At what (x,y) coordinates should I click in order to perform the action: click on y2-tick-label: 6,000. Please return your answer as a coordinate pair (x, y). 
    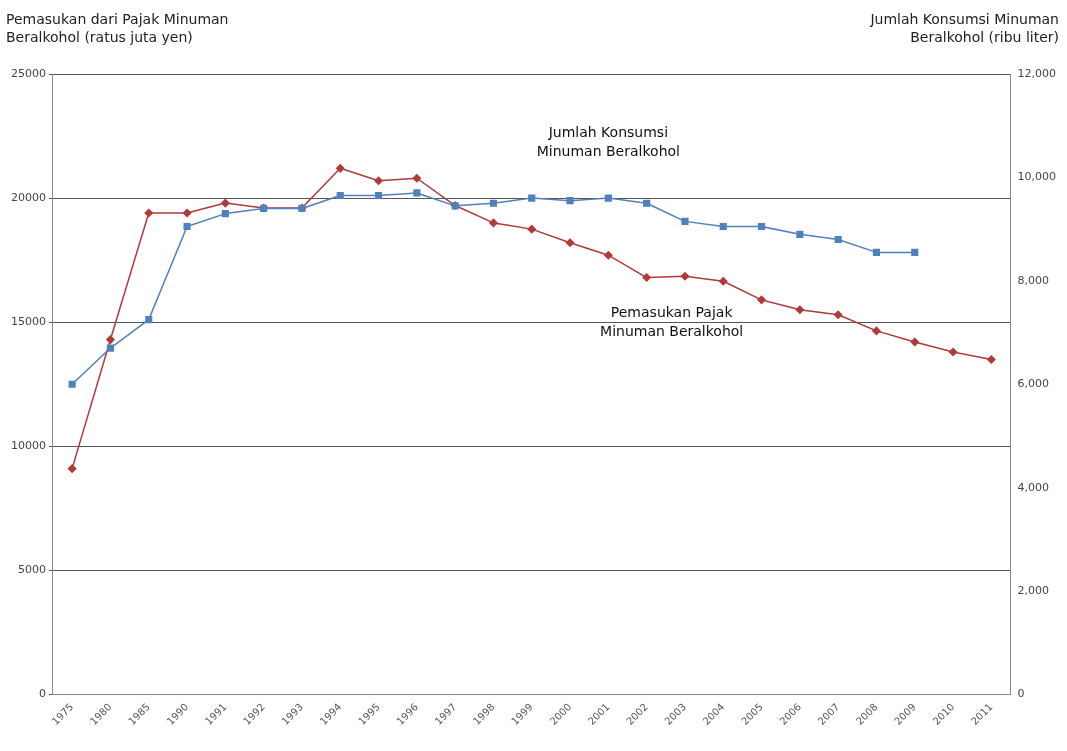
    Looking at the image, I should click on (1033, 384).